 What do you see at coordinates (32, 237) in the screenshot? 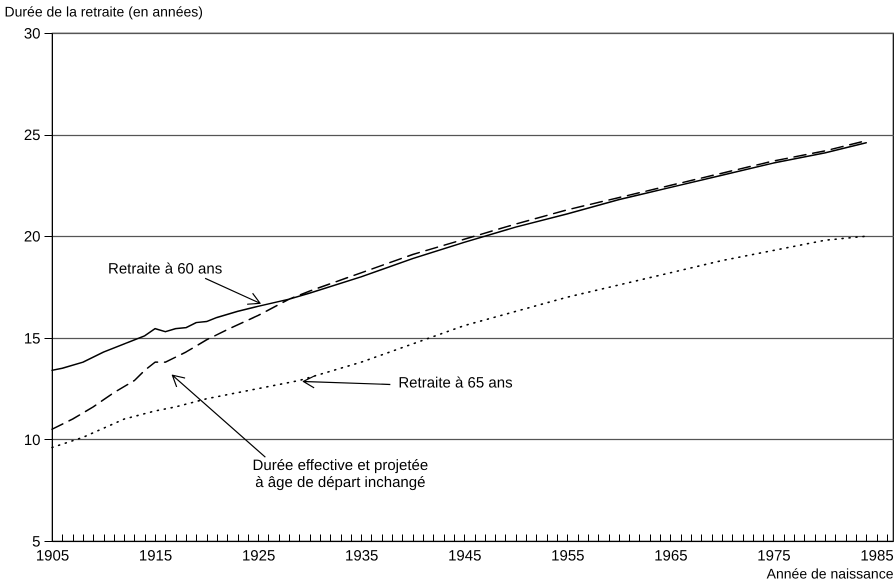
I see `y-tick-label: 20` at bounding box center [32, 237].